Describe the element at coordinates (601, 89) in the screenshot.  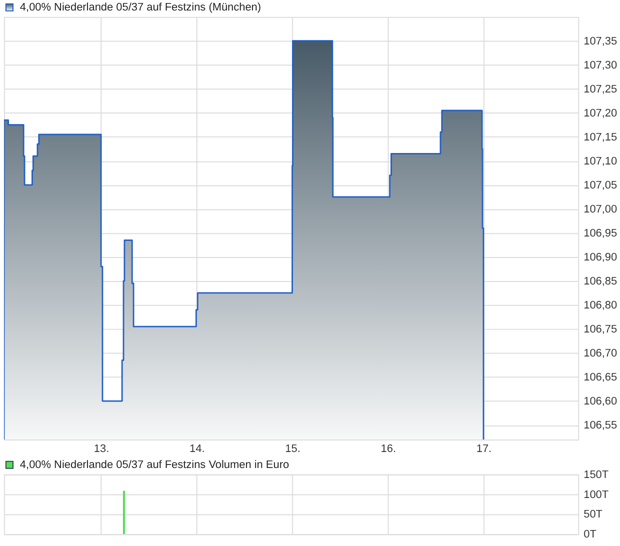
I see `y-tick-label: 107,25` at that location.